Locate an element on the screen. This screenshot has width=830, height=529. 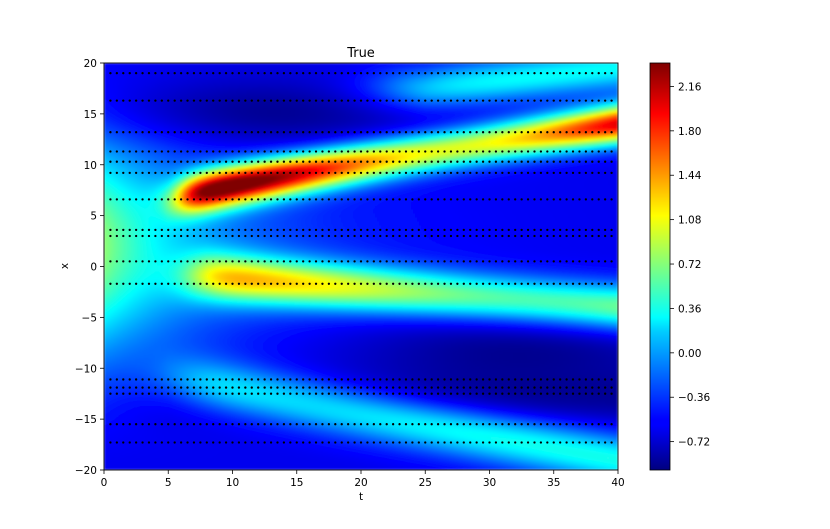
x-tick-label: 25 is located at coordinates (425, 483).